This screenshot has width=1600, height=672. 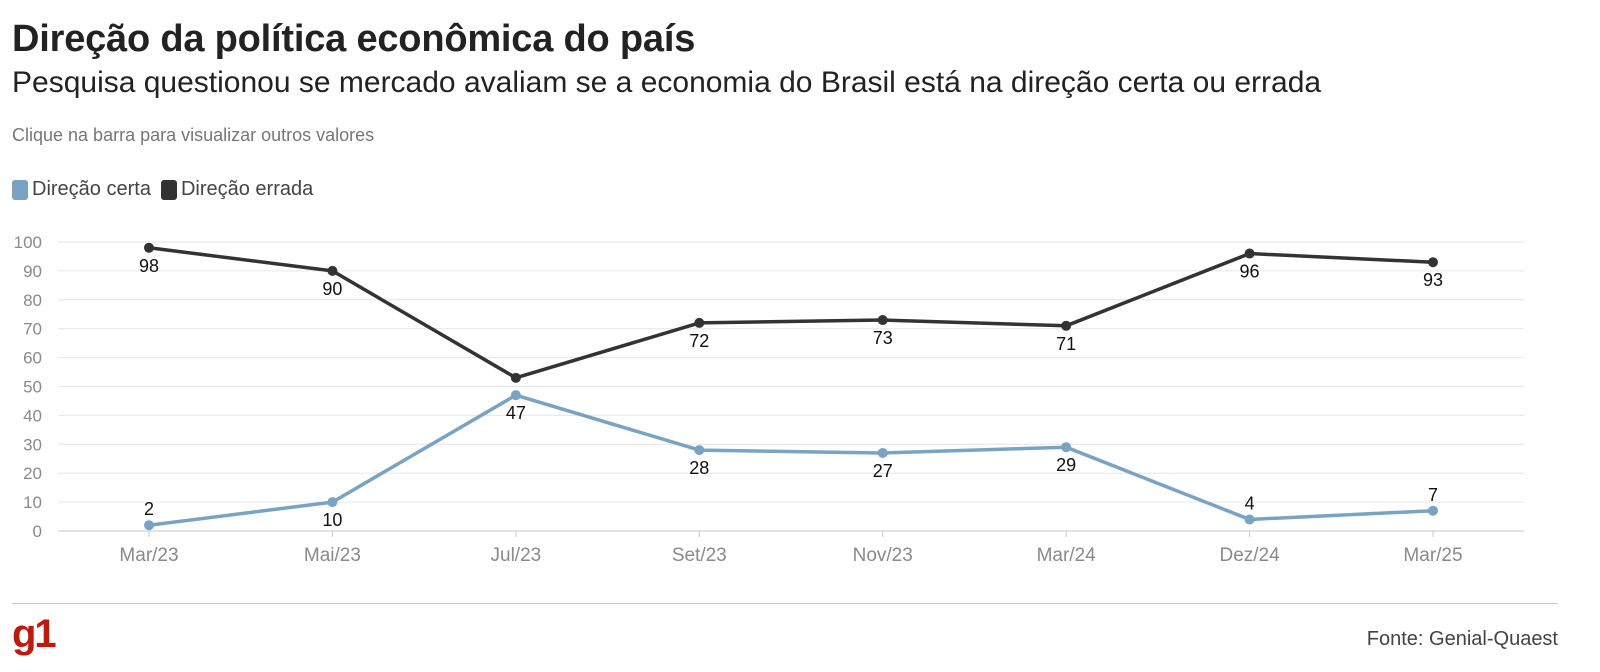 What do you see at coordinates (1066, 465) in the screenshot?
I see `data-label-direcao-certa: 29` at bounding box center [1066, 465].